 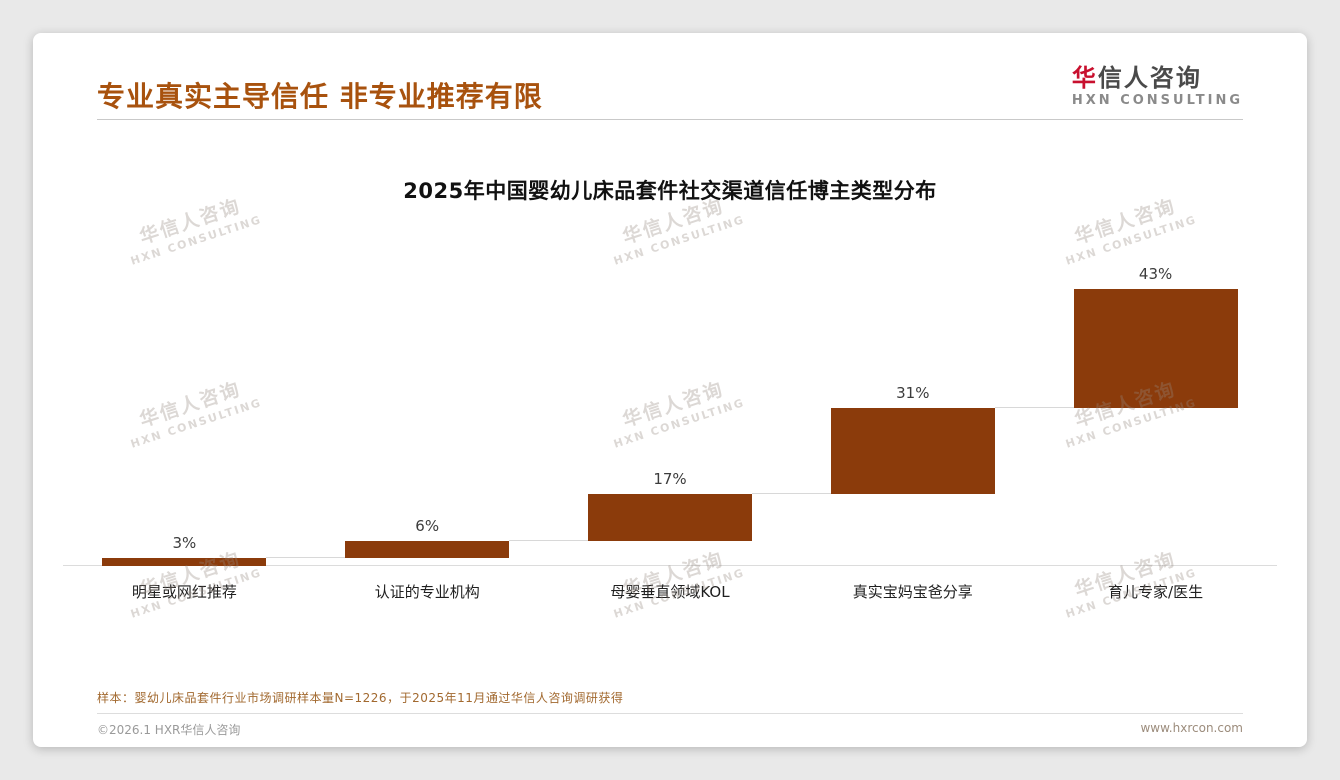 I want to click on category-label-4: 育儿专家/医生, so click(x=1156, y=592).